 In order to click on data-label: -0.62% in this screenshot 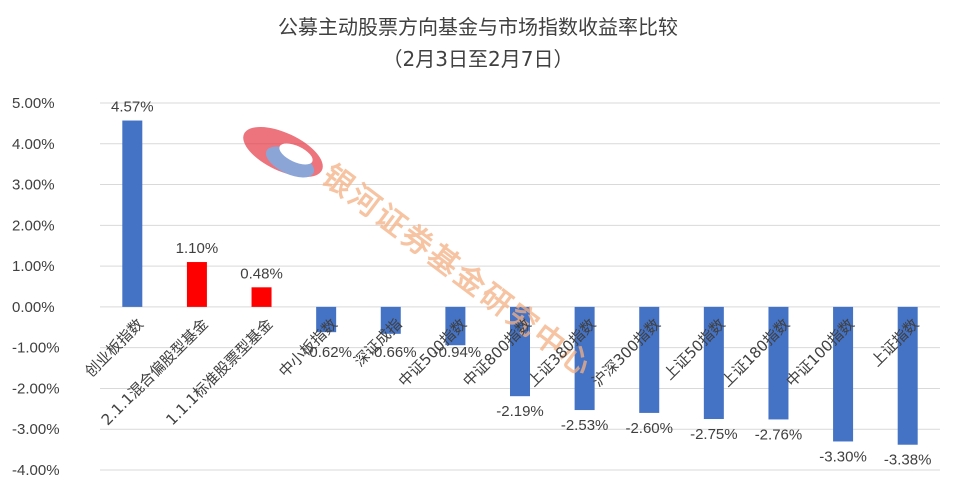, I will do `click(328, 352)`.